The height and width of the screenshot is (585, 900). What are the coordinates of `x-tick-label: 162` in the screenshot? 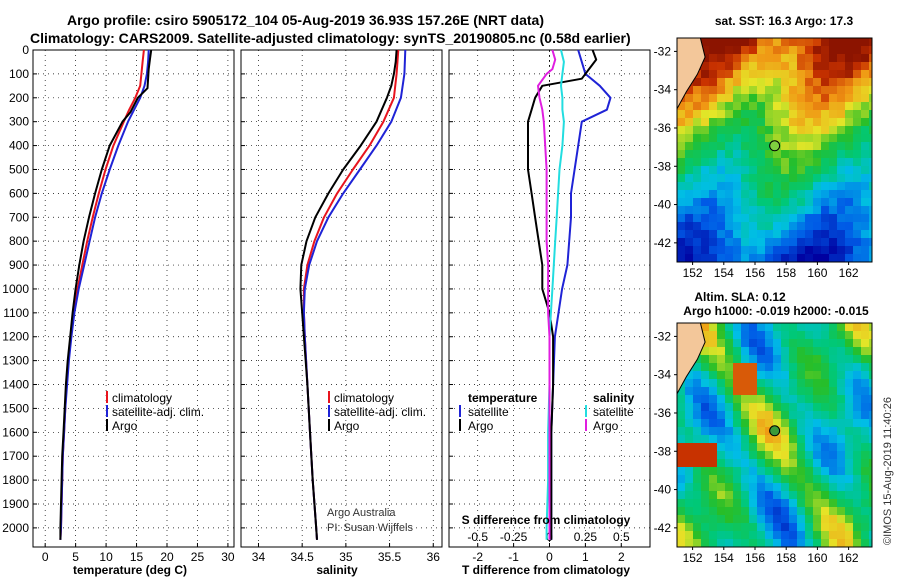 It's located at (849, 273).